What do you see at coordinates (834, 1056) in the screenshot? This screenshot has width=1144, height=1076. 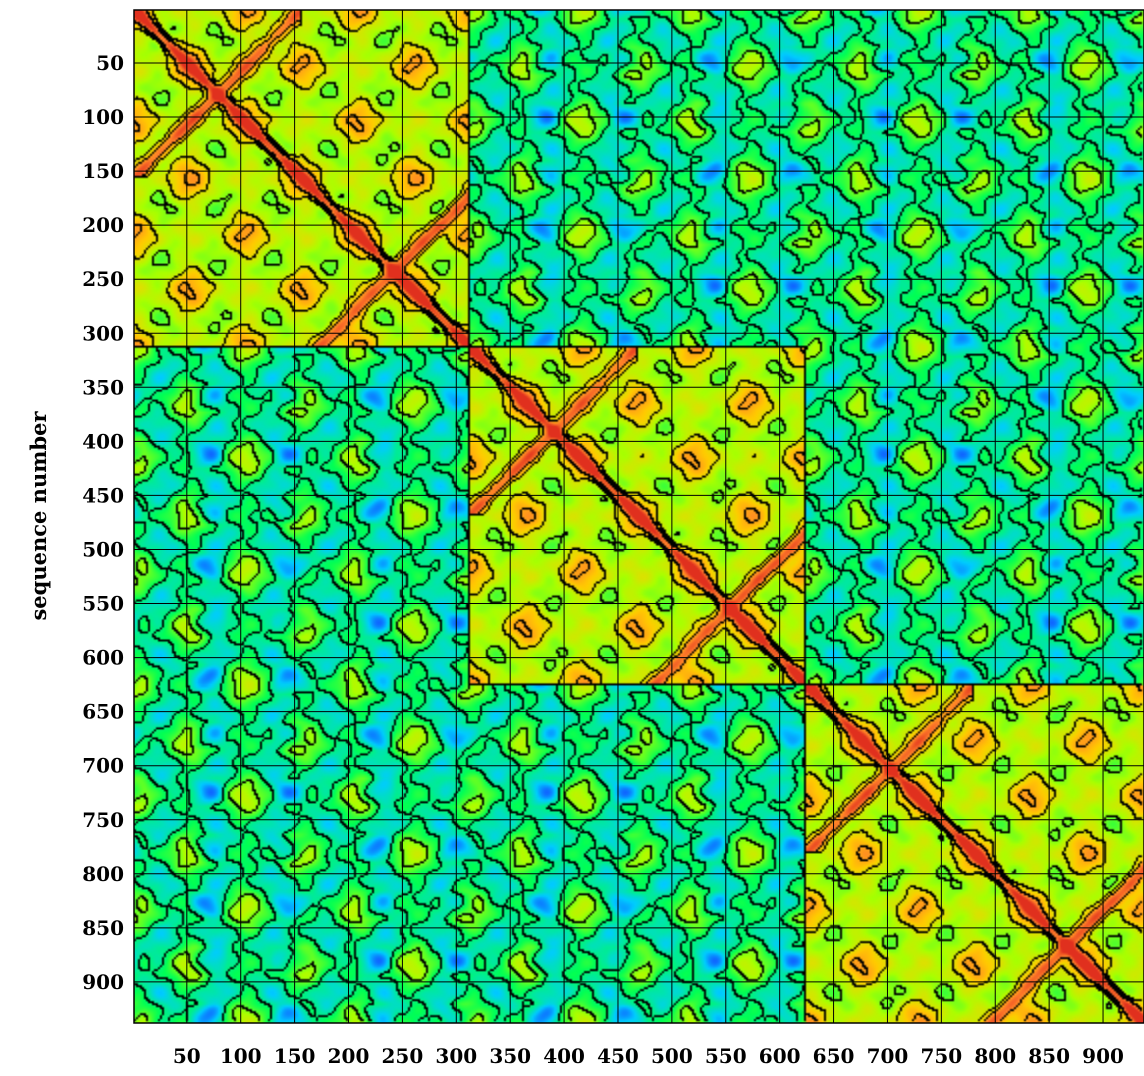 I see `x-tick-label: 650` at bounding box center [834, 1056].